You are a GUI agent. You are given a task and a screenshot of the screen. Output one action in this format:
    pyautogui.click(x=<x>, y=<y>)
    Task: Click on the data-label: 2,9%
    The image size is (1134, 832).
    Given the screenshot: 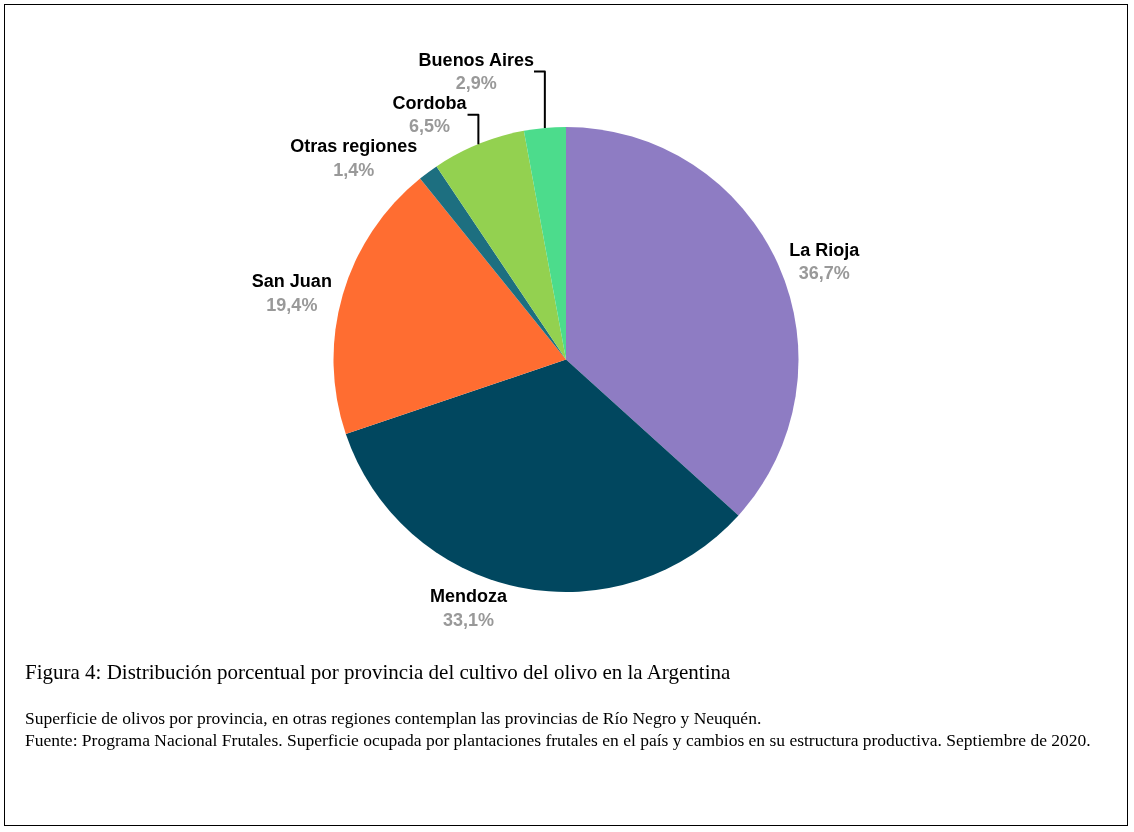 What is the action you would take?
    pyautogui.click(x=476, y=83)
    